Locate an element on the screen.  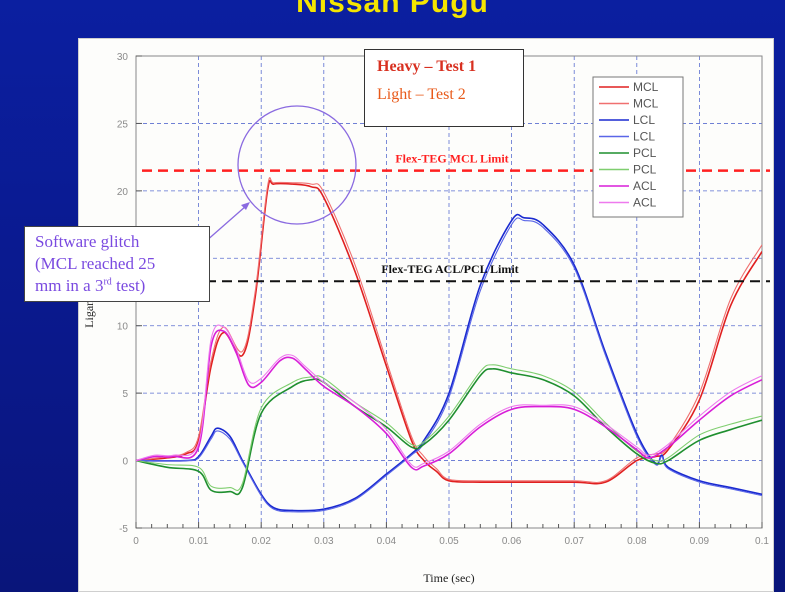
glitch-line-3-sup: rd is located at coordinates (107, 282).